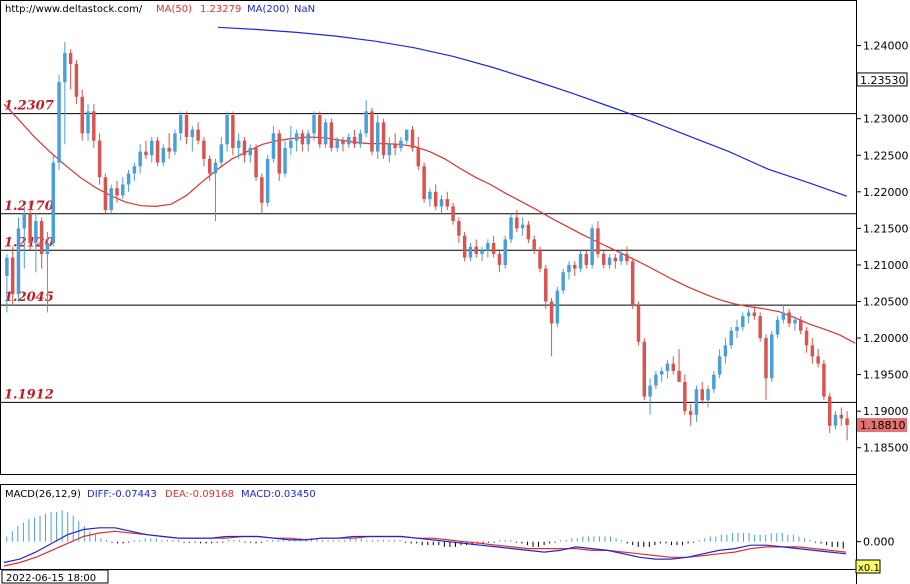 The width and height of the screenshot is (910, 584). I want to click on macd-value: MACD:0.03450, so click(278, 494).